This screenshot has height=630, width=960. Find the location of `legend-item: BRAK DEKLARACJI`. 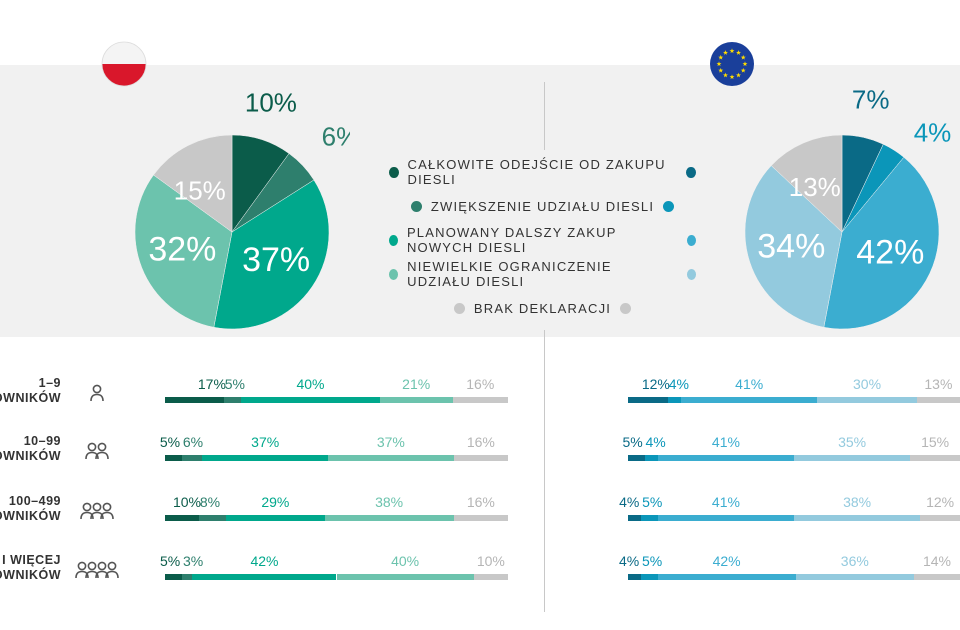

legend-item: BRAK DEKLARACJI is located at coordinates (542, 308).